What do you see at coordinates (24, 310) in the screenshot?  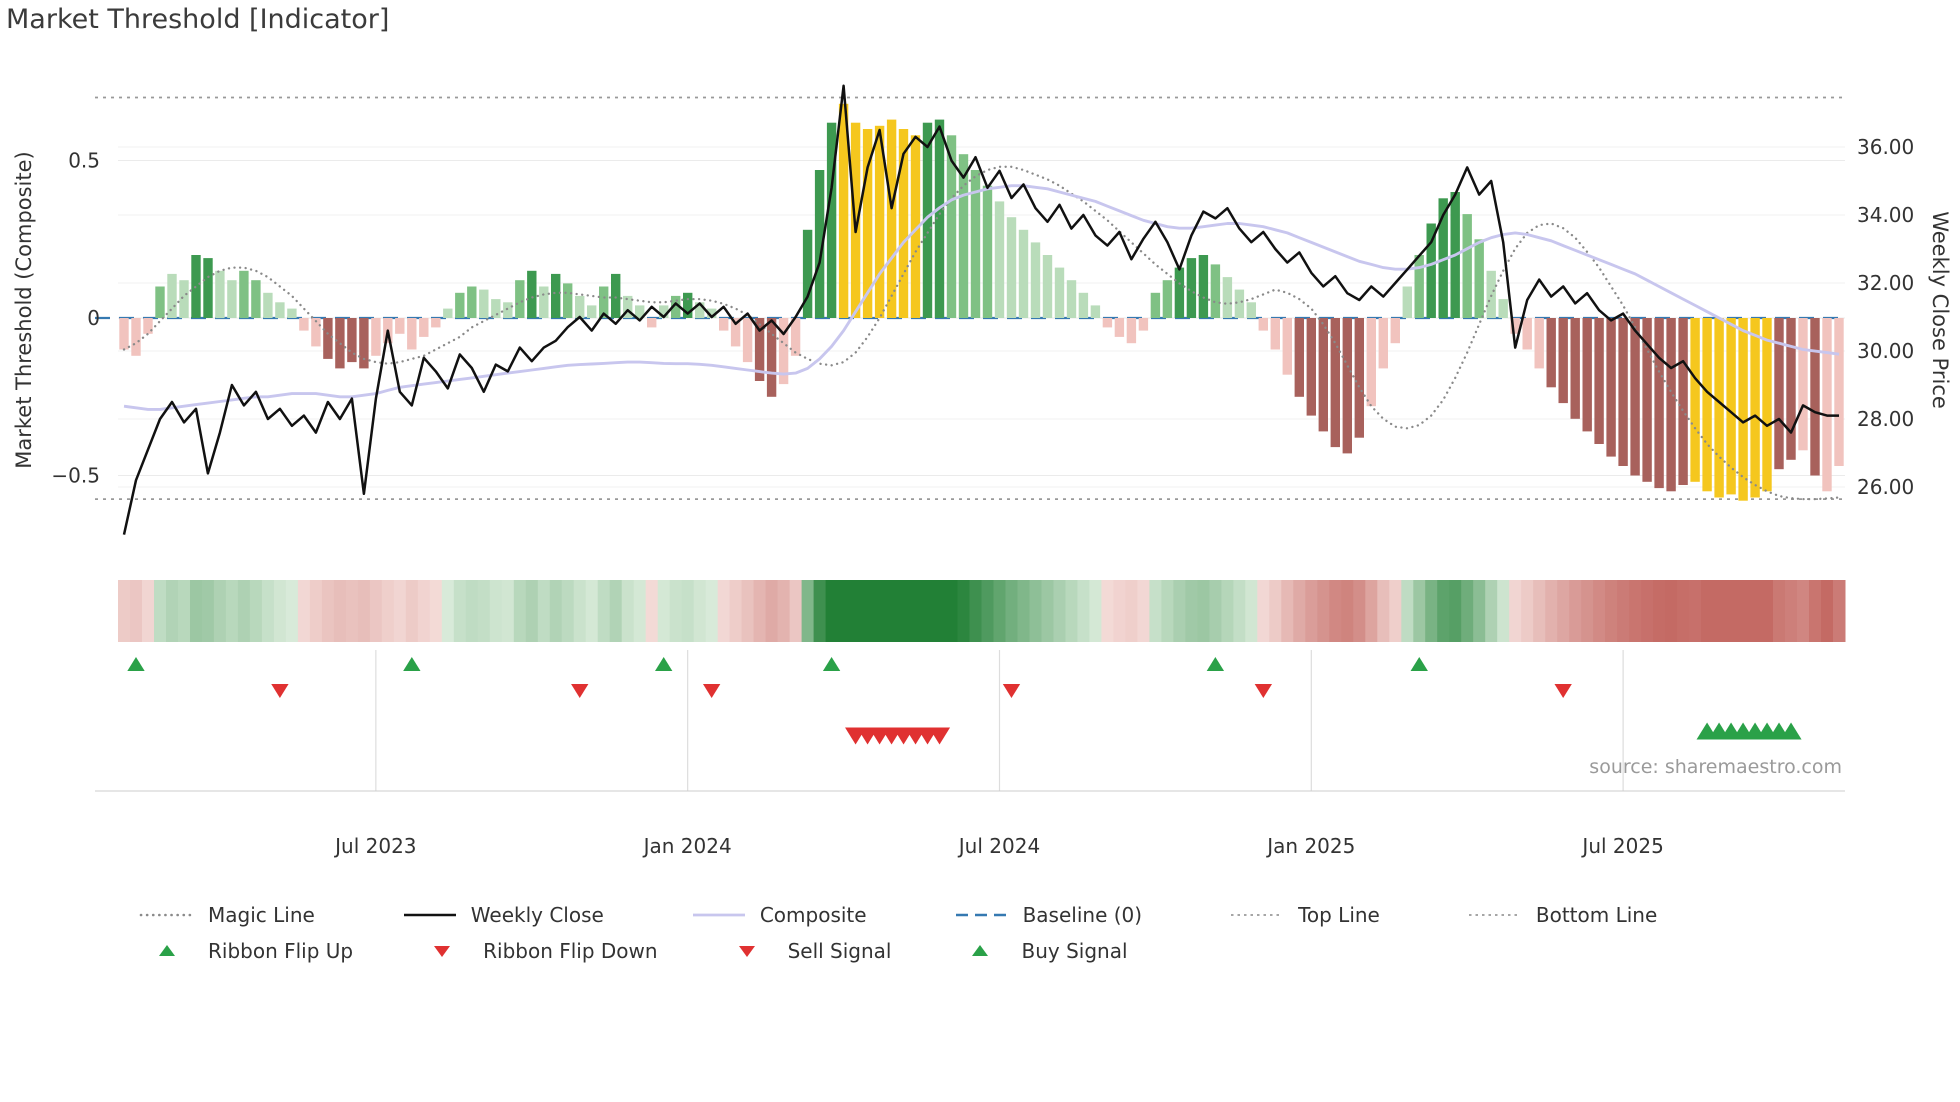 I see `left-axis-title: Market Threshold (Composite)` at bounding box center [24, 310].